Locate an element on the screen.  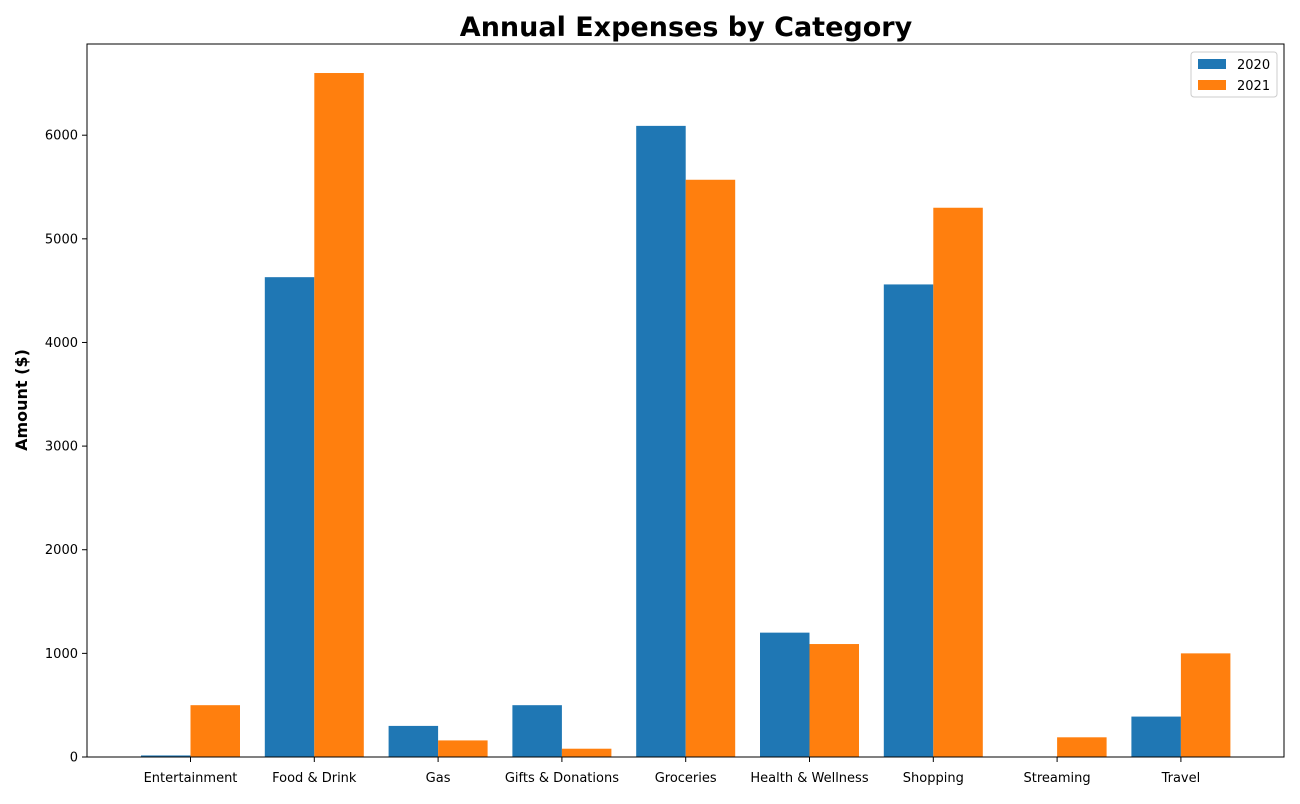
bar-2021-health-wellness is located at coordinates (834, 700).